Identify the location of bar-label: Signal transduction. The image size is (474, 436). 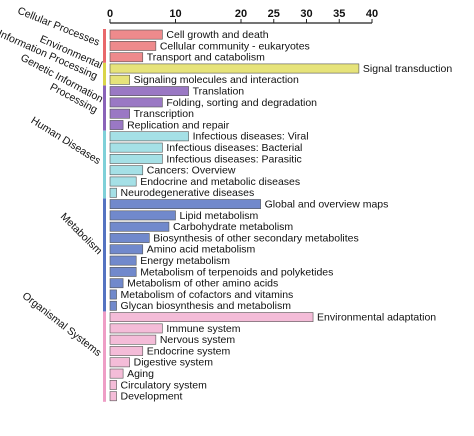
(407, 69).